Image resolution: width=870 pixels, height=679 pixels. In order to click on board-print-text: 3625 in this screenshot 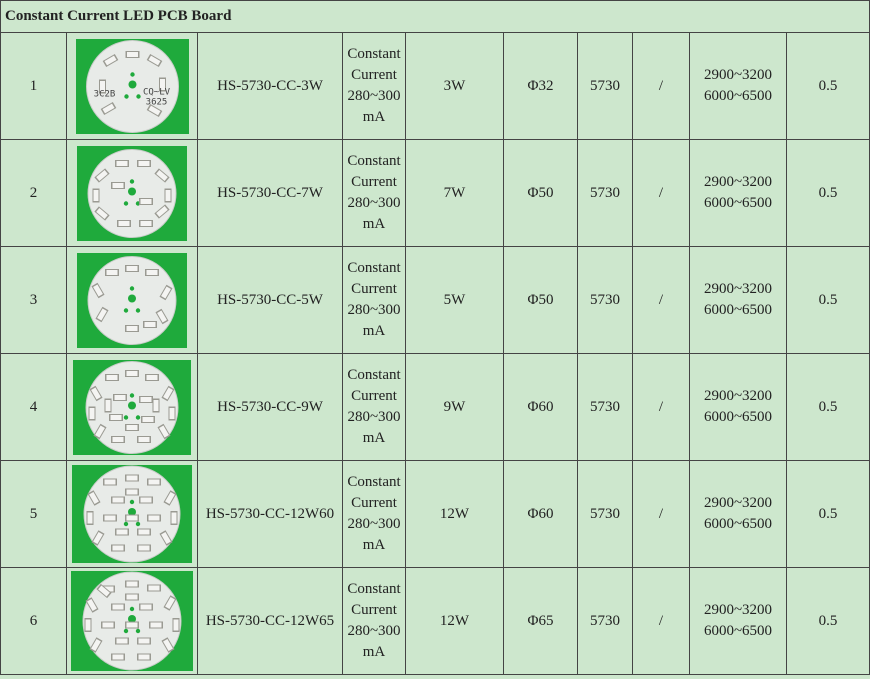, I will do `click(156, 102)`.